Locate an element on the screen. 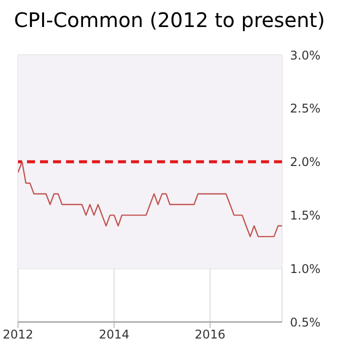  chart-title: CPI-Common (2012 to present) is located at coordinates (169, 20).